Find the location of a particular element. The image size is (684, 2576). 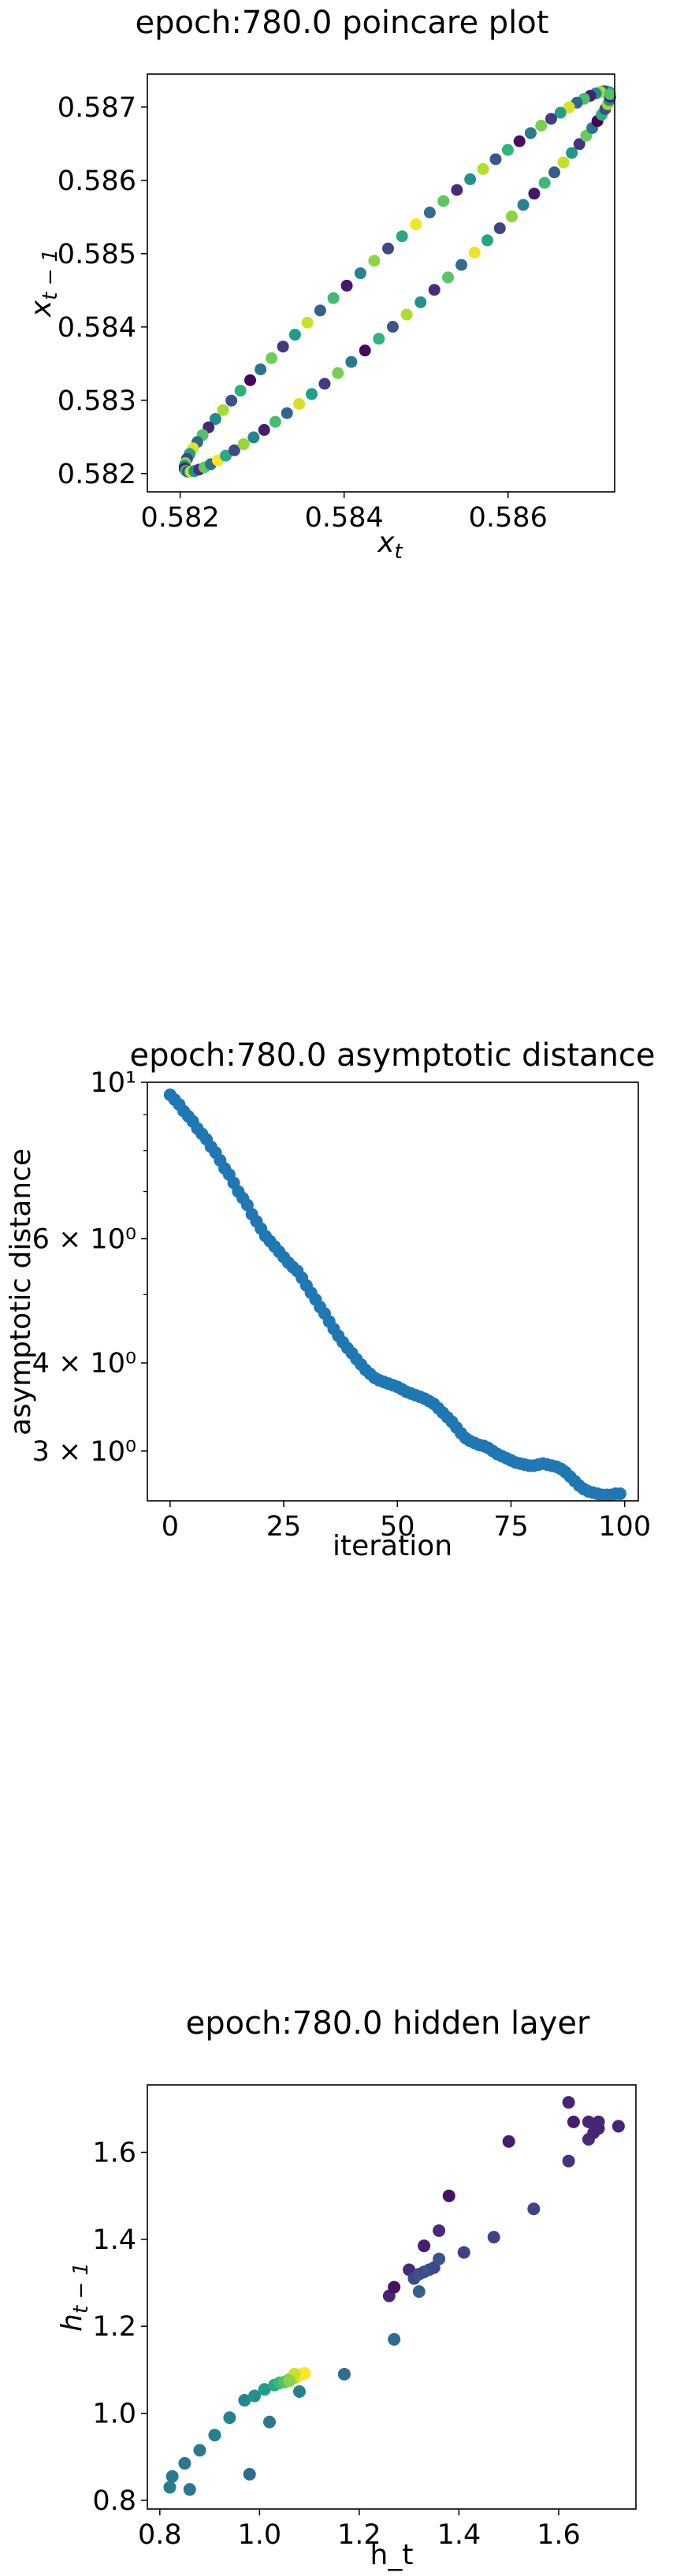

y-tick-label: 0.584 is located at coordinates (97, 328).